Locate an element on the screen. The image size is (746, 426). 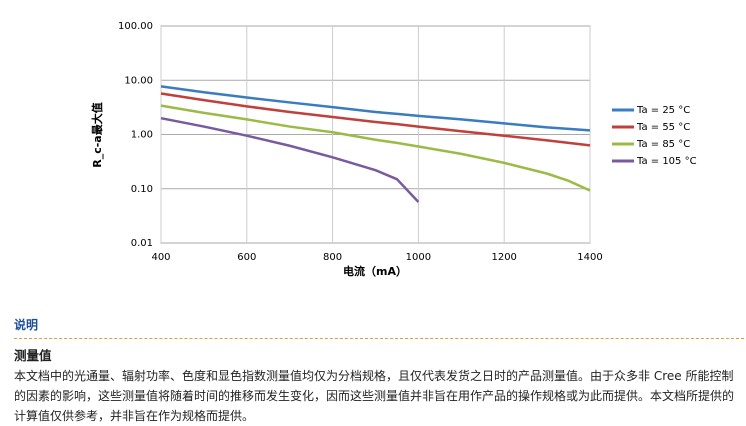
x-axis-label: 电流（mA） is located at coordinates (375, 271).